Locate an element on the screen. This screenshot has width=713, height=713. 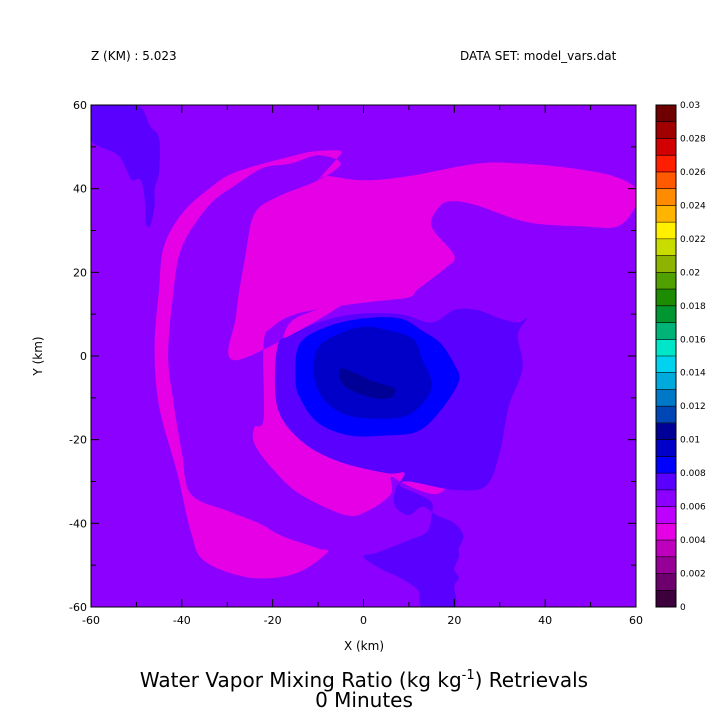
colorbar-tick-label: 0.016 is located at coordinates (693, 340).